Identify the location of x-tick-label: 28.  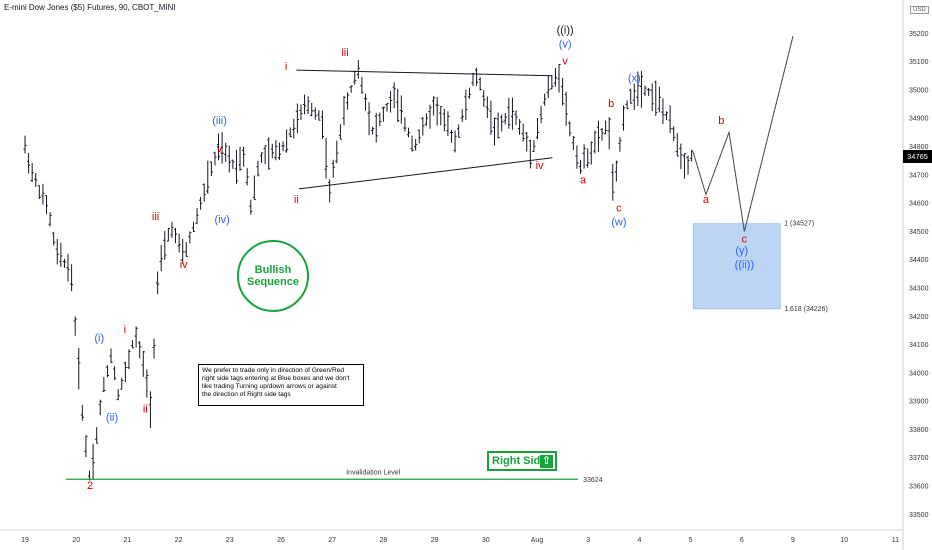
(384, 540).